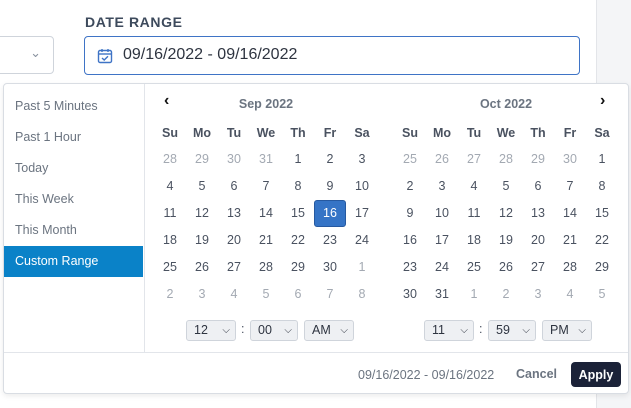 This screenshot has height=408, width=631. What do you see at coordinates (32, 168) in the screenshot?
I see `range-item-today: Today` at bounding box center [32, 168].